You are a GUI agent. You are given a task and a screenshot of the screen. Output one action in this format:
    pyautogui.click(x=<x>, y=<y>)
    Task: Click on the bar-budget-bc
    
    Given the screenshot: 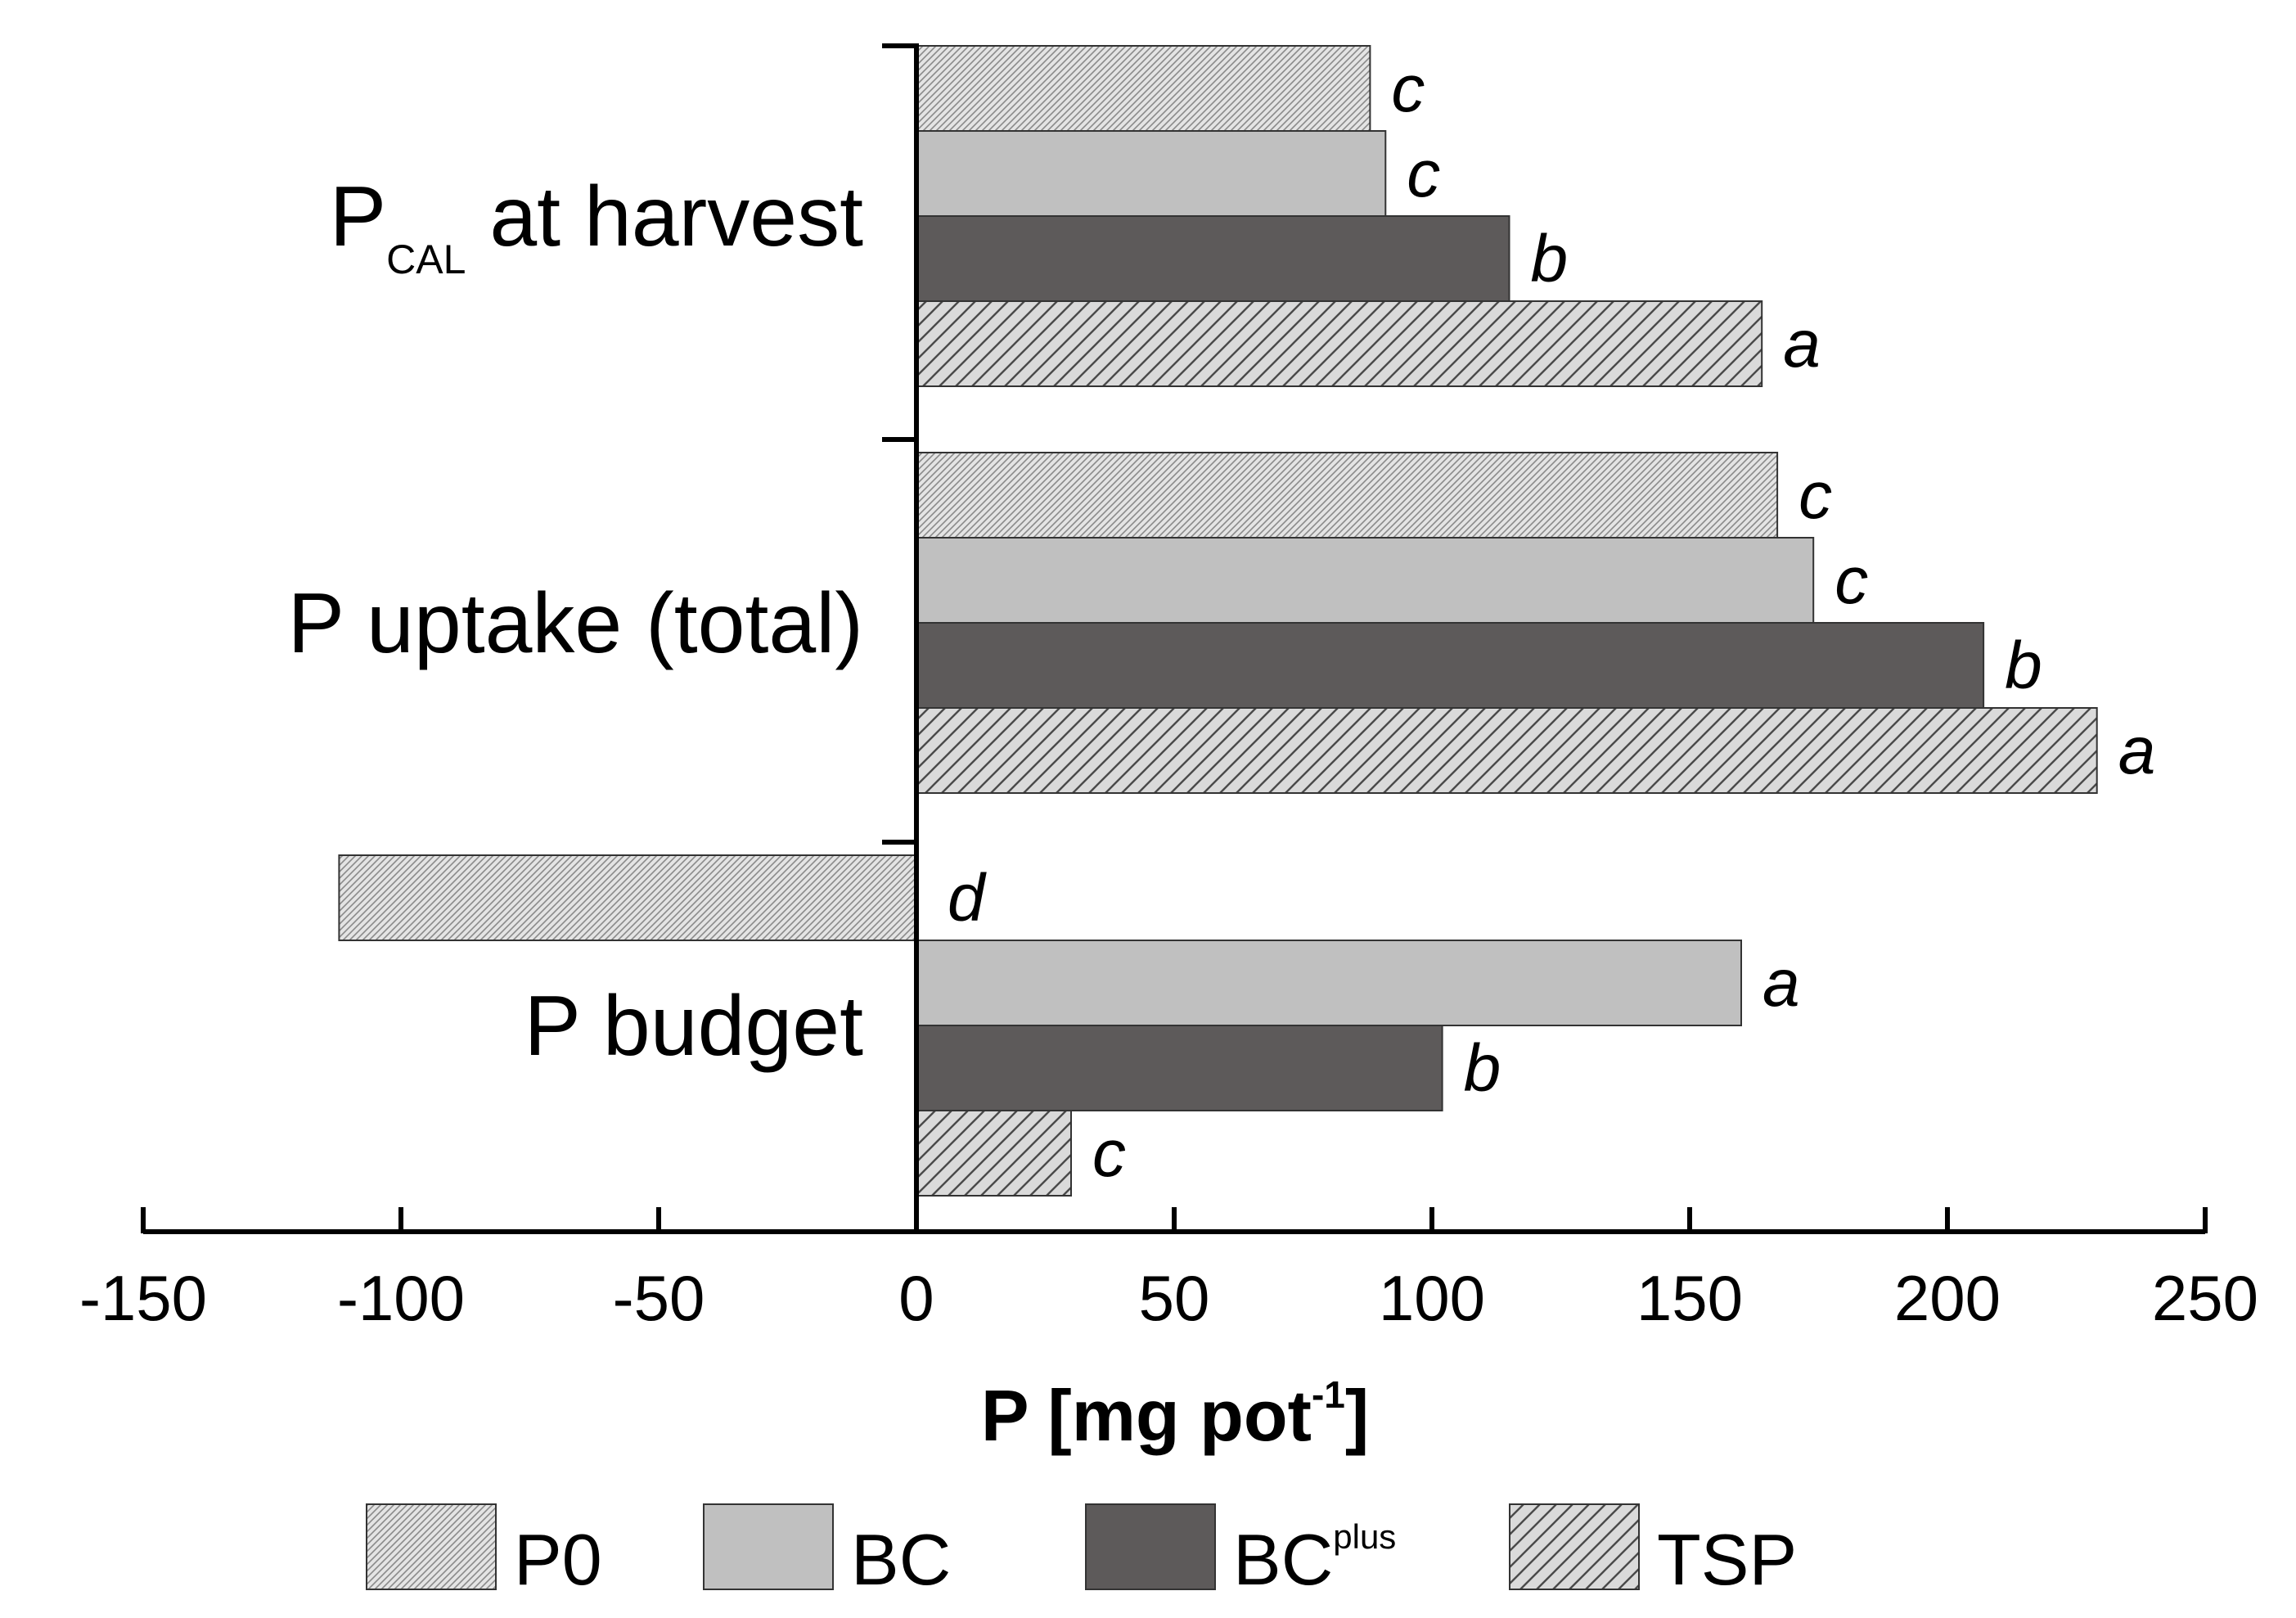 What is the action you would take?
    pyautogui.click(x=1329, y=983)
    